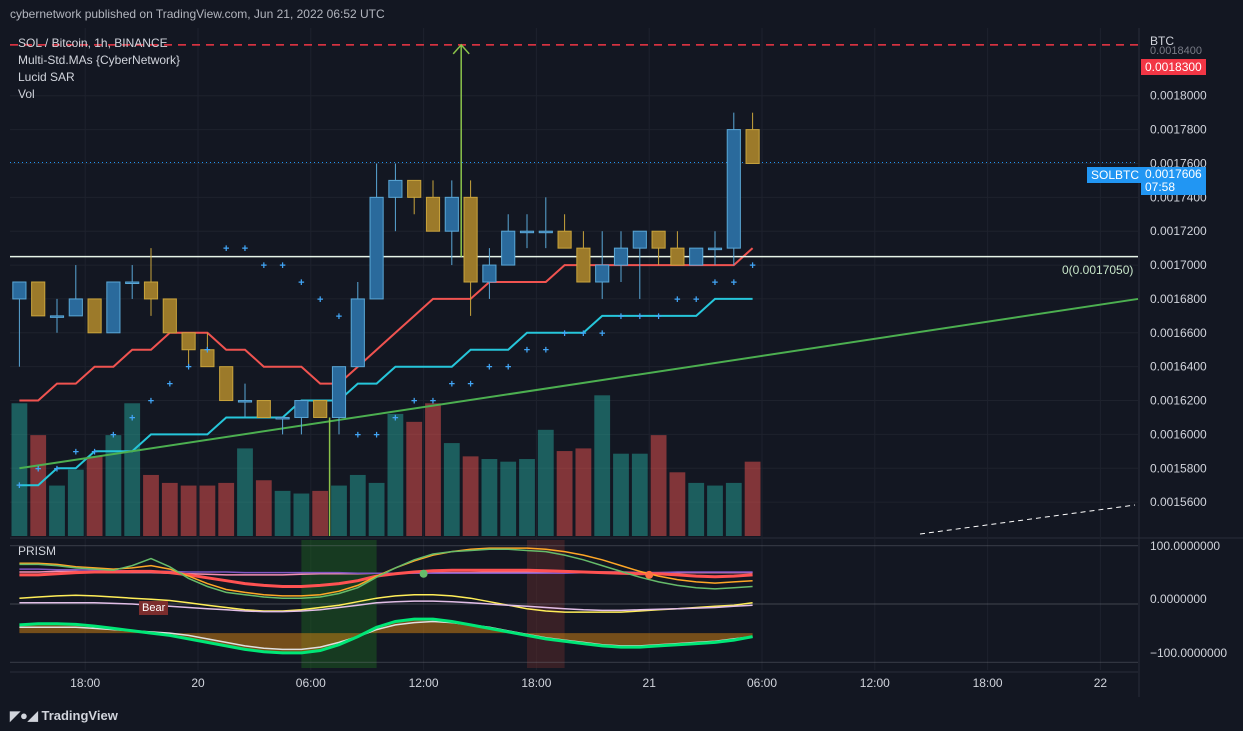  I want to click on legend-indicator-vol: Vol, so click(26, 94).